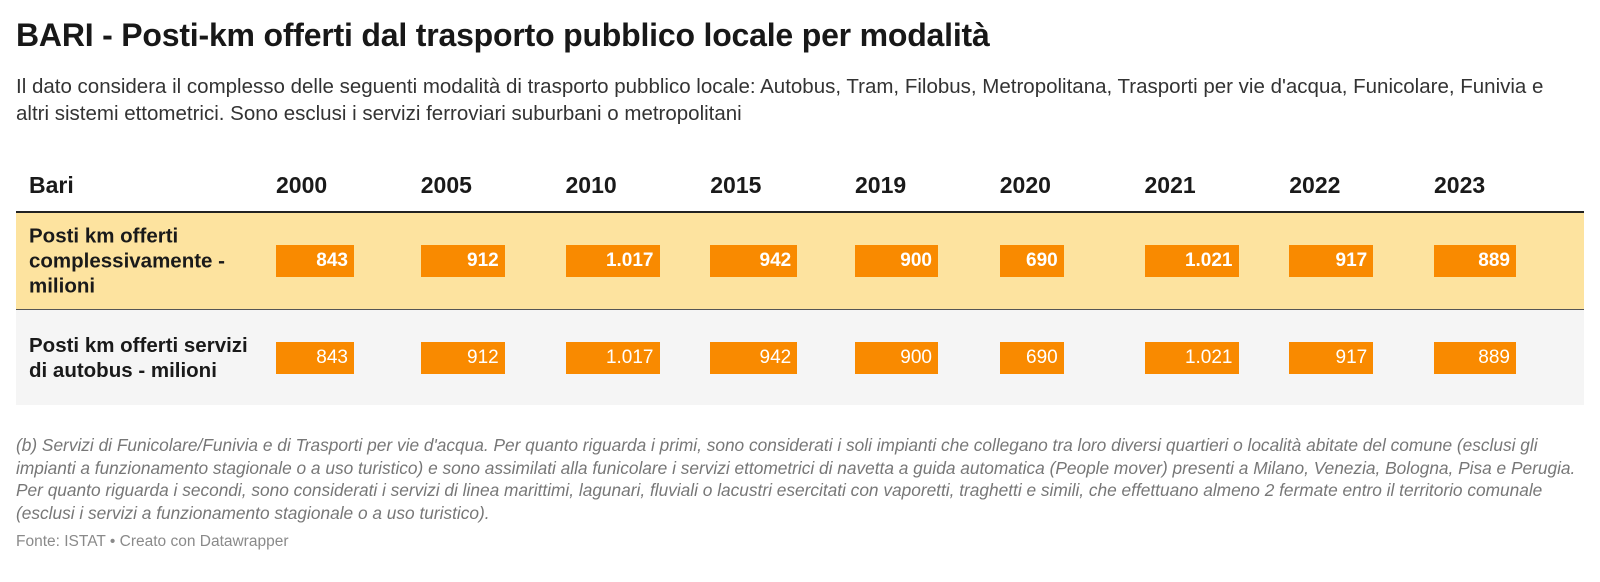 The width and height of the screenshot is (1600, 582). I want to click on year-header: 2020, so click(1025, 185).